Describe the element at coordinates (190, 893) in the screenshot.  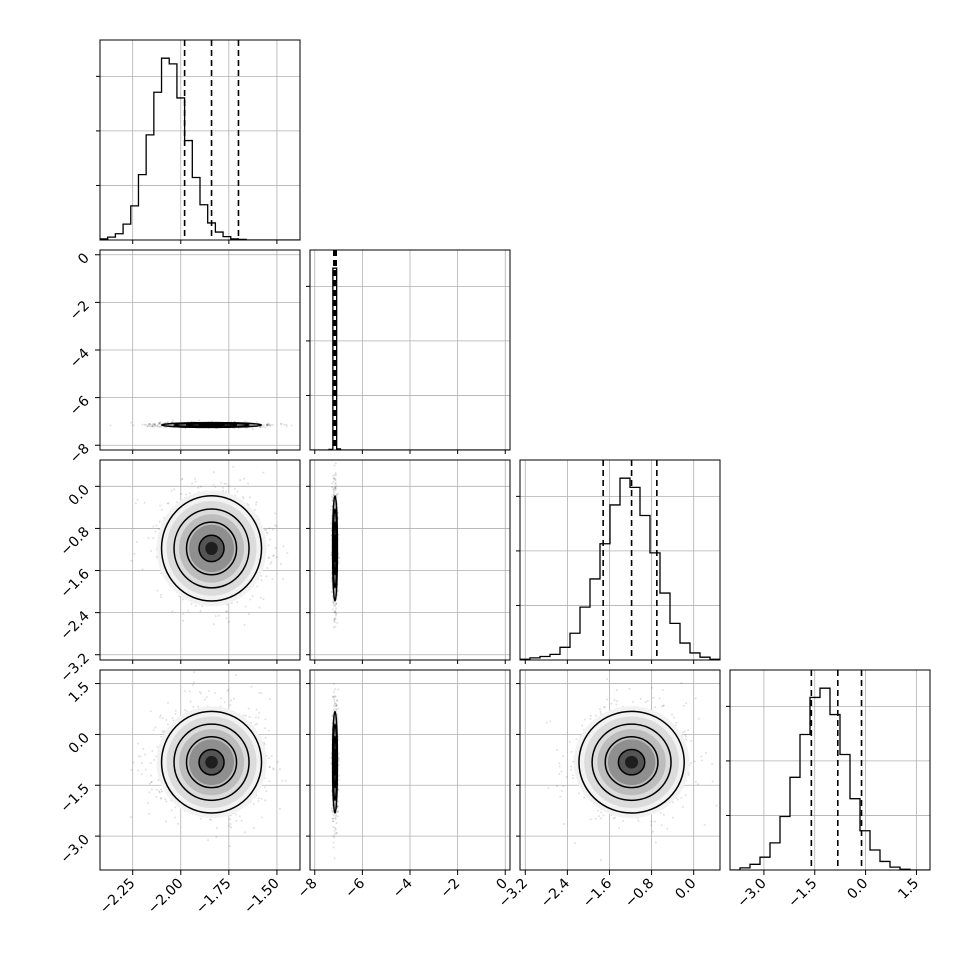
I see `x-axis-0: −2.25 −2.00 −1.75 −1.50` at that location.